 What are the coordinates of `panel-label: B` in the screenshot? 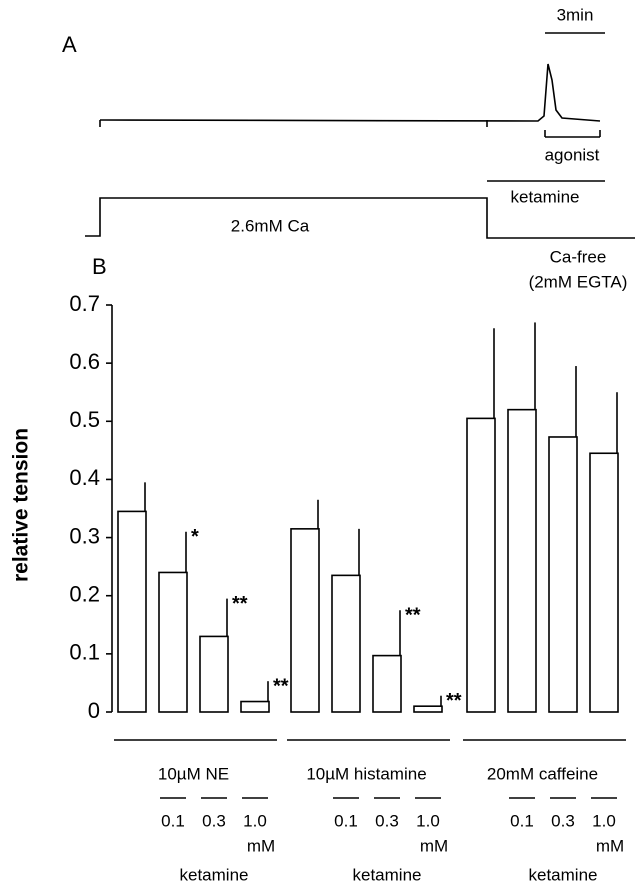 It's located at (99, 266).